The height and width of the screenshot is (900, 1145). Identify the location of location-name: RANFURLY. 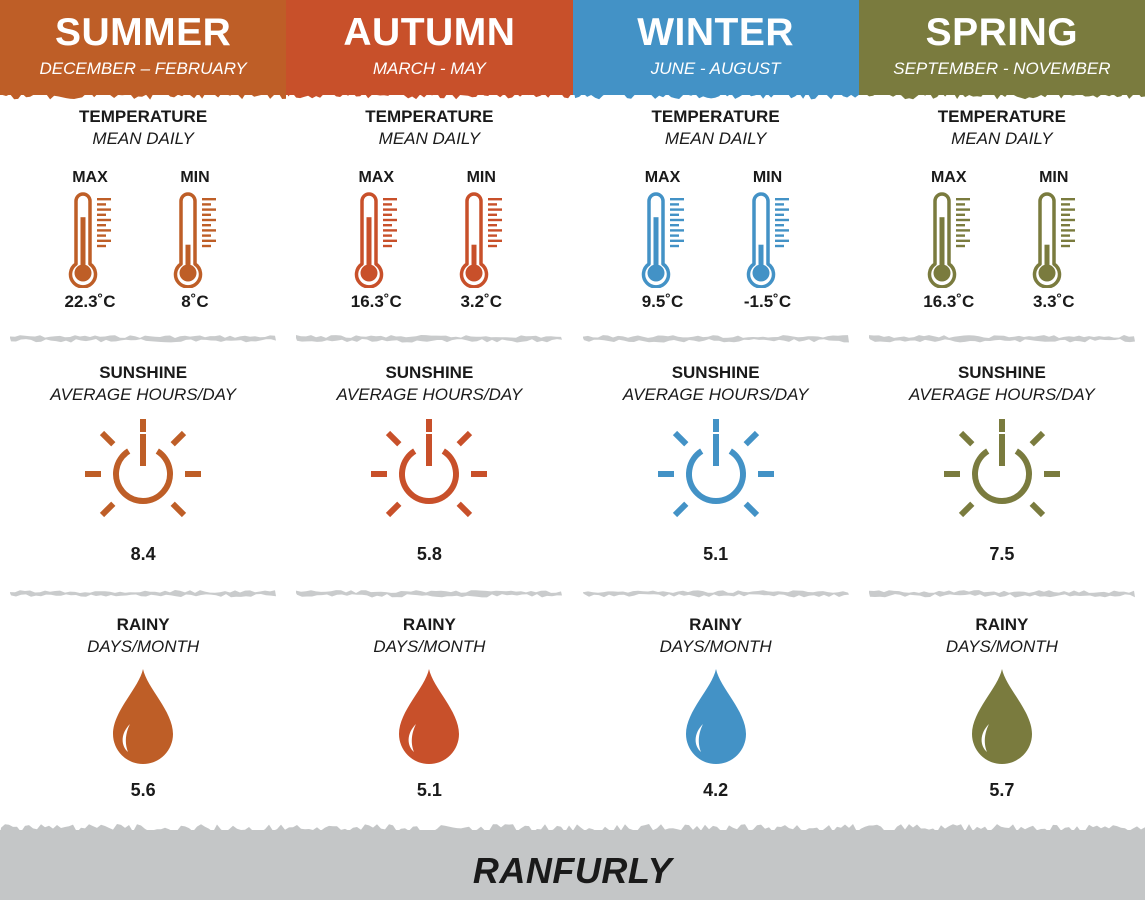
(572, 870).